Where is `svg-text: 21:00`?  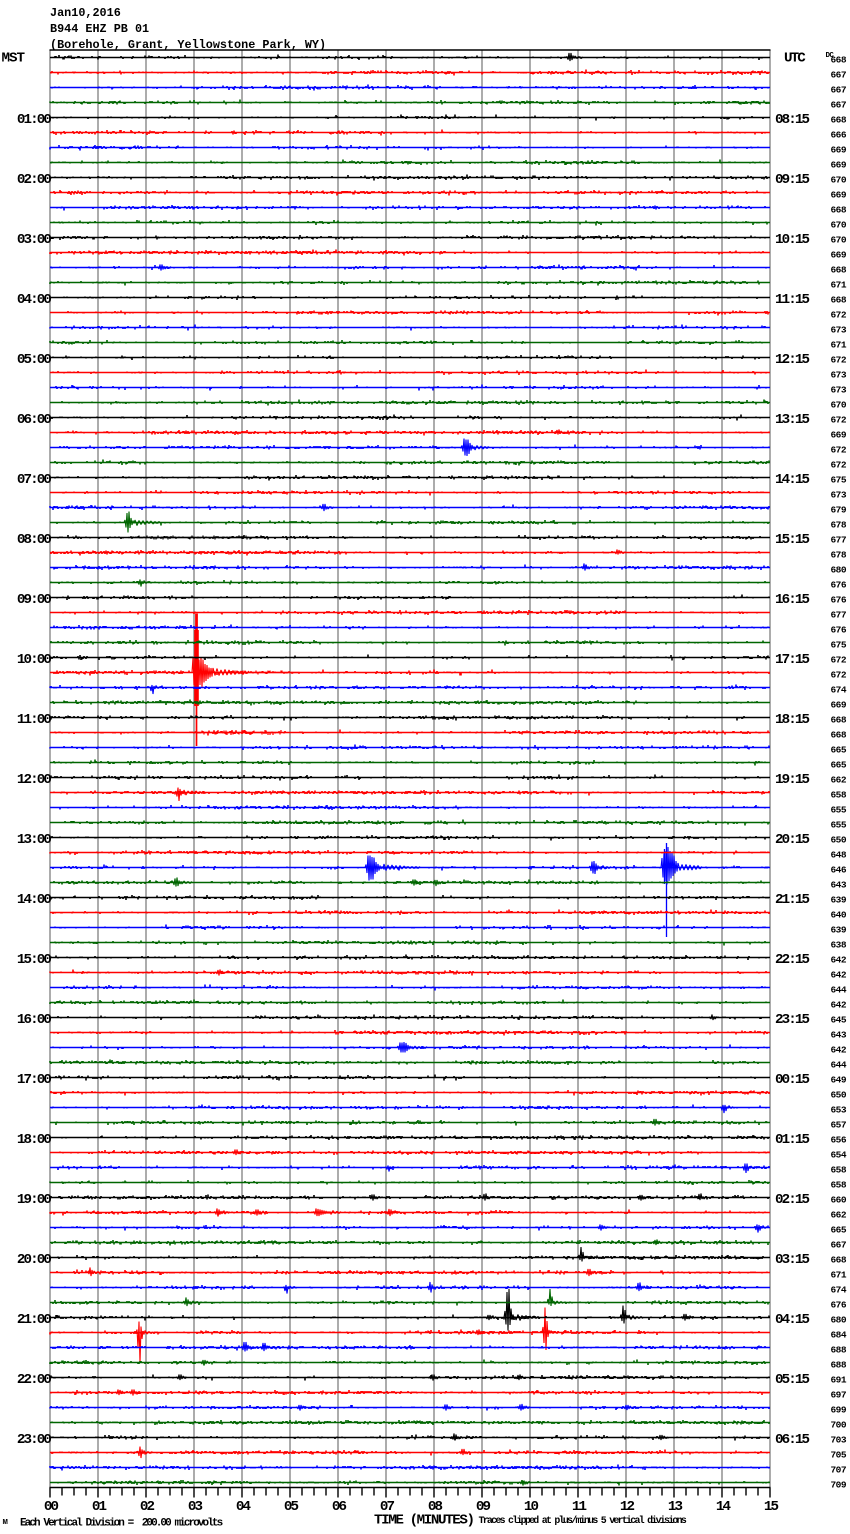
svg-text: 21:00 is located at coordinates (34, 1320).